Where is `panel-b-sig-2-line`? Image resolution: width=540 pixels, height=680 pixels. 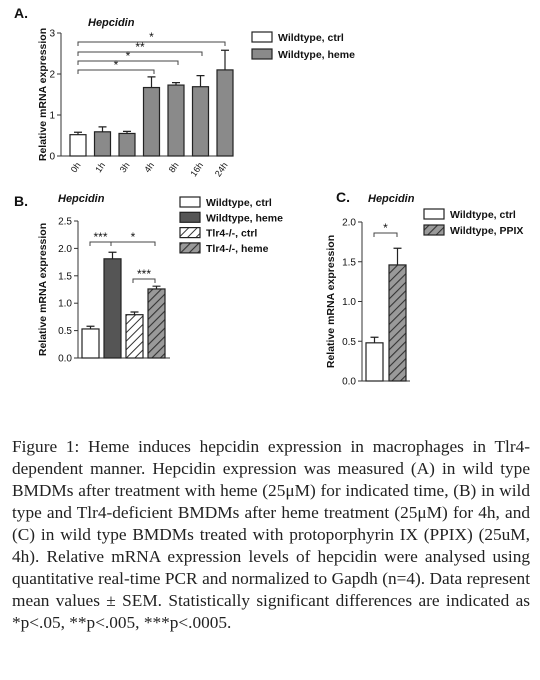
panel-b-sig-2-line is located at coordinates (133, 243).